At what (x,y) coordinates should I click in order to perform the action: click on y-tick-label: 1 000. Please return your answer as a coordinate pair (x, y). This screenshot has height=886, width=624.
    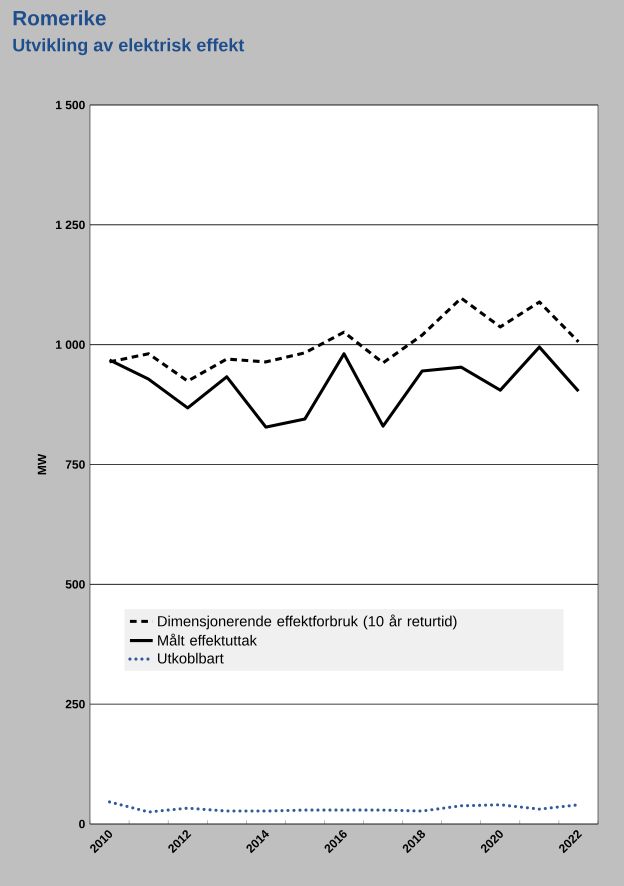
    Looking at the image, I should click on (70, 344).